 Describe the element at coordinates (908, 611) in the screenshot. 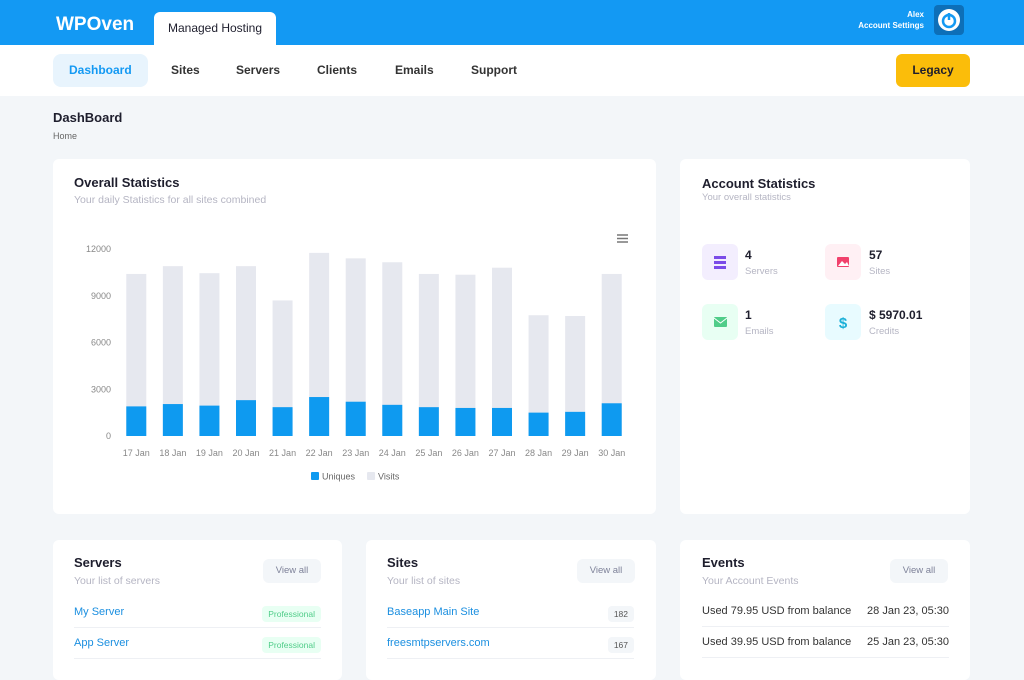

I see `event-date: 28 Jan 23, 05:30` at that location.